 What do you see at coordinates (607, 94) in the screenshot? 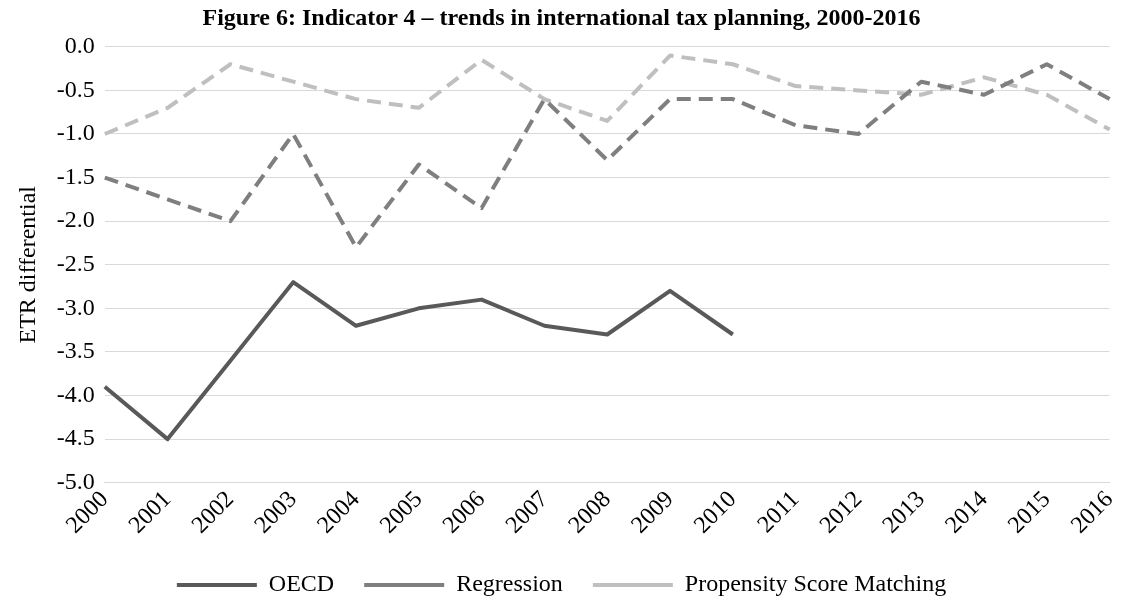
I see `line-series` at bounding box center [607, 94].